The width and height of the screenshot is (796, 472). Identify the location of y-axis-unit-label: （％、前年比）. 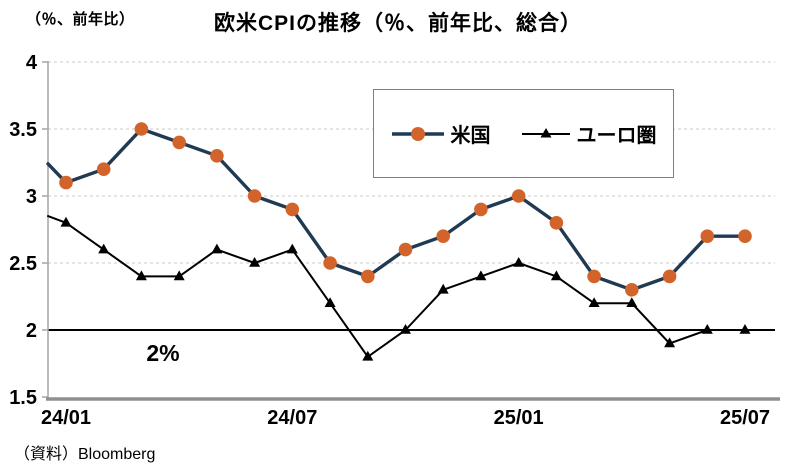
(80, 19).